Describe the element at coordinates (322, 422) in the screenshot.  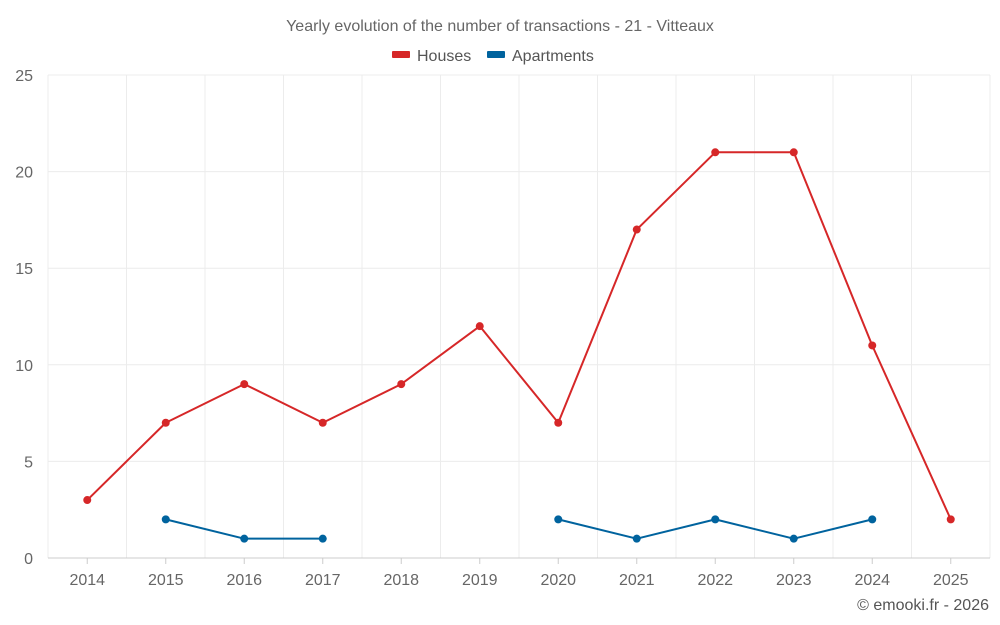
I see `data-point-houses-2017` at that location.